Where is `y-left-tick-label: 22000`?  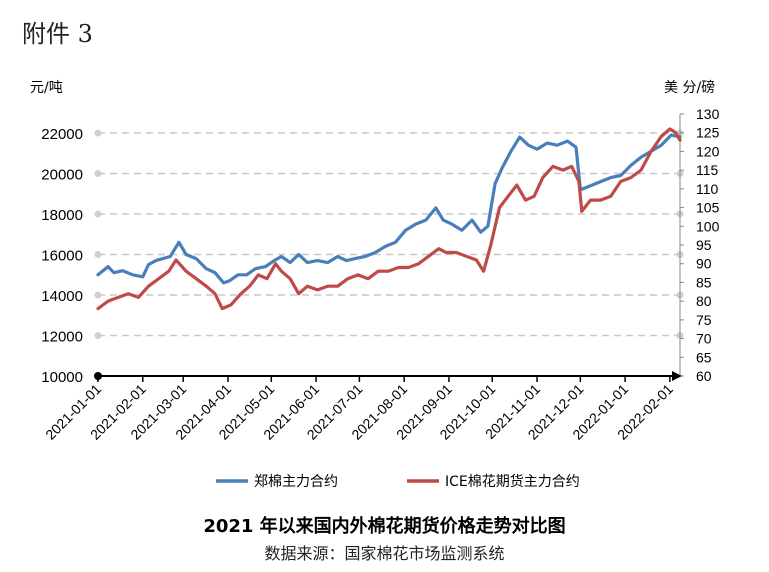 y-left-tick-label: 22000 is located at coordinates (62, 134).